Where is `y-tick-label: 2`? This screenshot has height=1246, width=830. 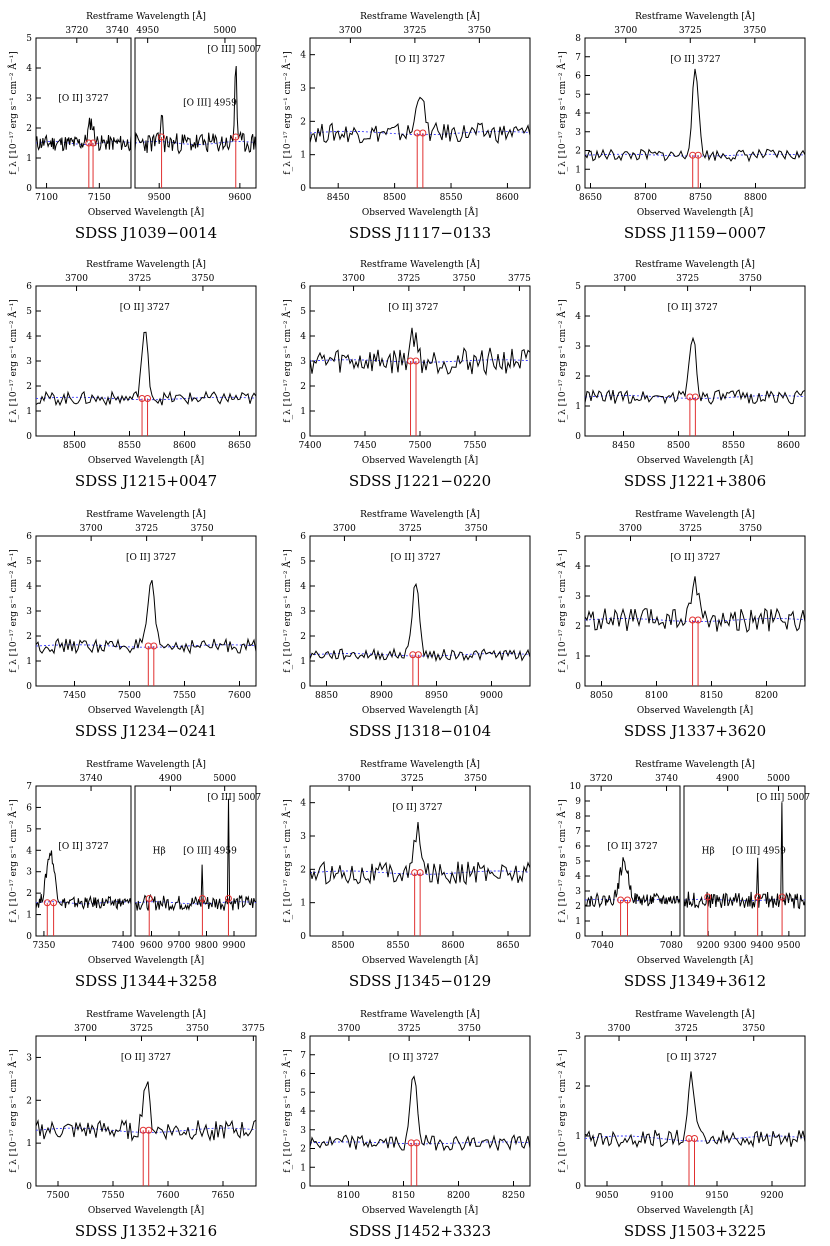
y-tick-label: 2 is located at coordinates (29, 894).